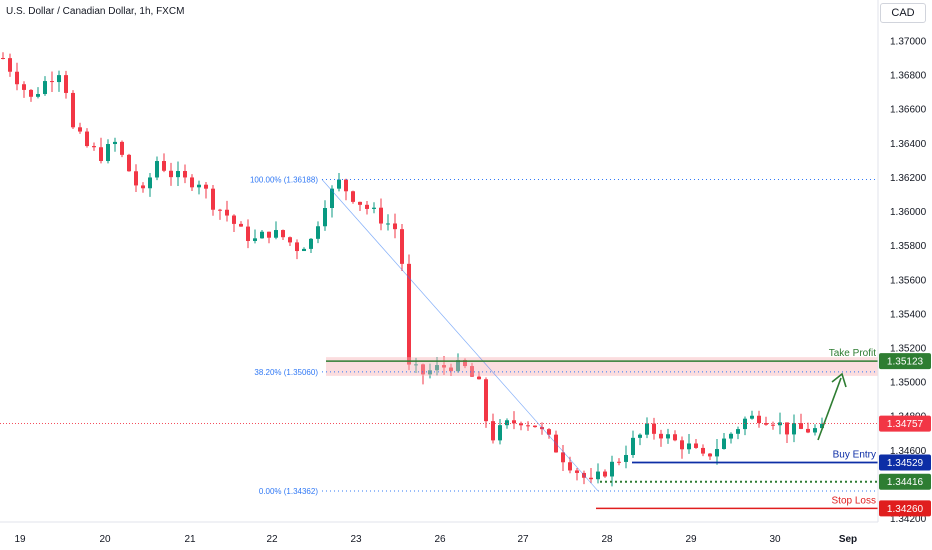 The image size is (932, 550). Describe the element at coordinates (839, 380) in the screenshot. I see `target-arrow-head` at that location.